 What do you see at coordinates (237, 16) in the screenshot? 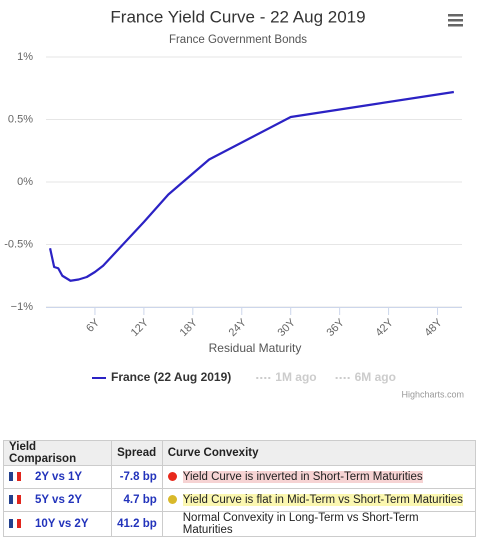
I see `chart-title: France Yield Curve - 22 Aug 2019` at bounding box center [237, 16].